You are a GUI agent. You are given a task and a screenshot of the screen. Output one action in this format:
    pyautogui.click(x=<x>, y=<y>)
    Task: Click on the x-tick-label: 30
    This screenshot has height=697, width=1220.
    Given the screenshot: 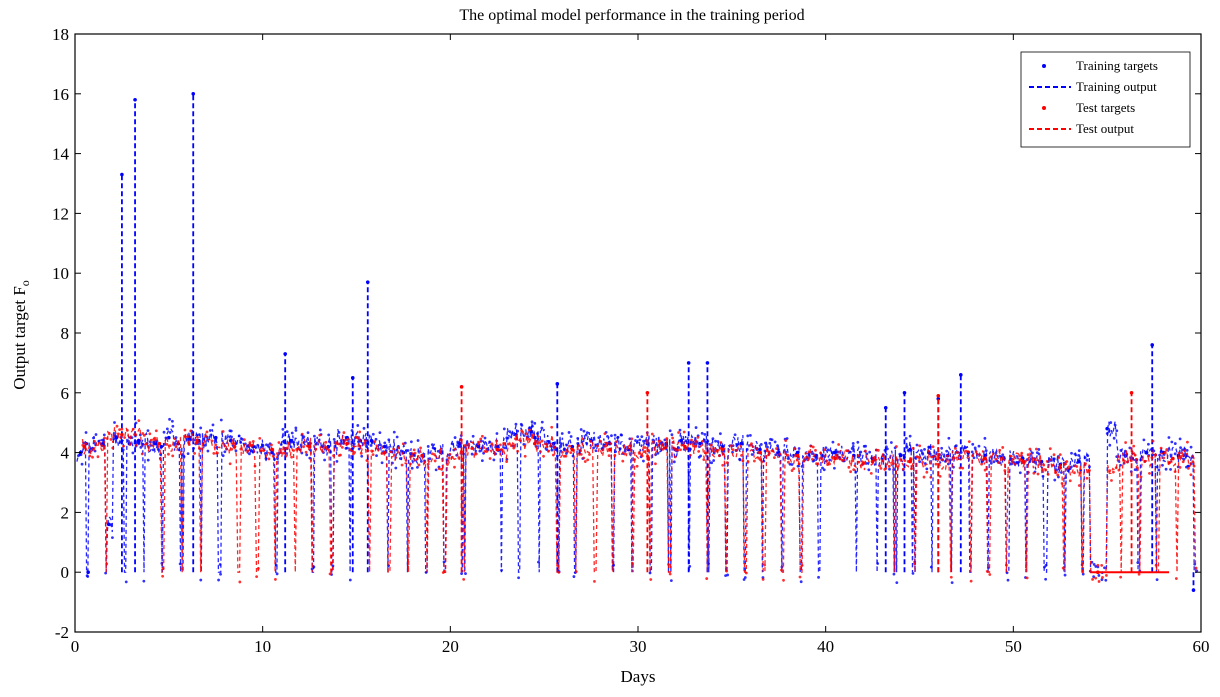 What is the action you would take?
    pyautogui.click(x=638, y=646)
    